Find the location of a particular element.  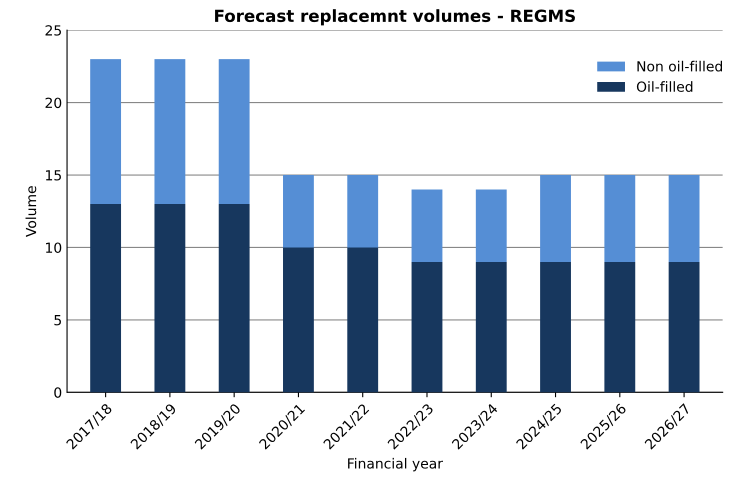

chart-title: Forecast replacemnt volumes - REGMS is located at coordinates (395, 17).